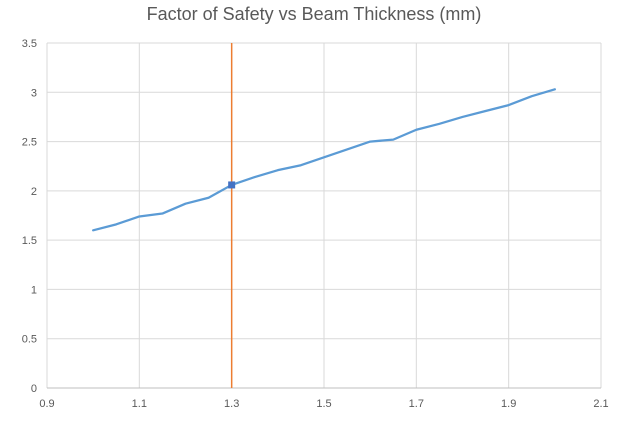 The height and width of the screenshot is (423, 628). Describe the element at coordinates (314, 14) in the screenshot. I see `chart-title: Factor of Safety vs Beam Thickness (mm)` at that location.